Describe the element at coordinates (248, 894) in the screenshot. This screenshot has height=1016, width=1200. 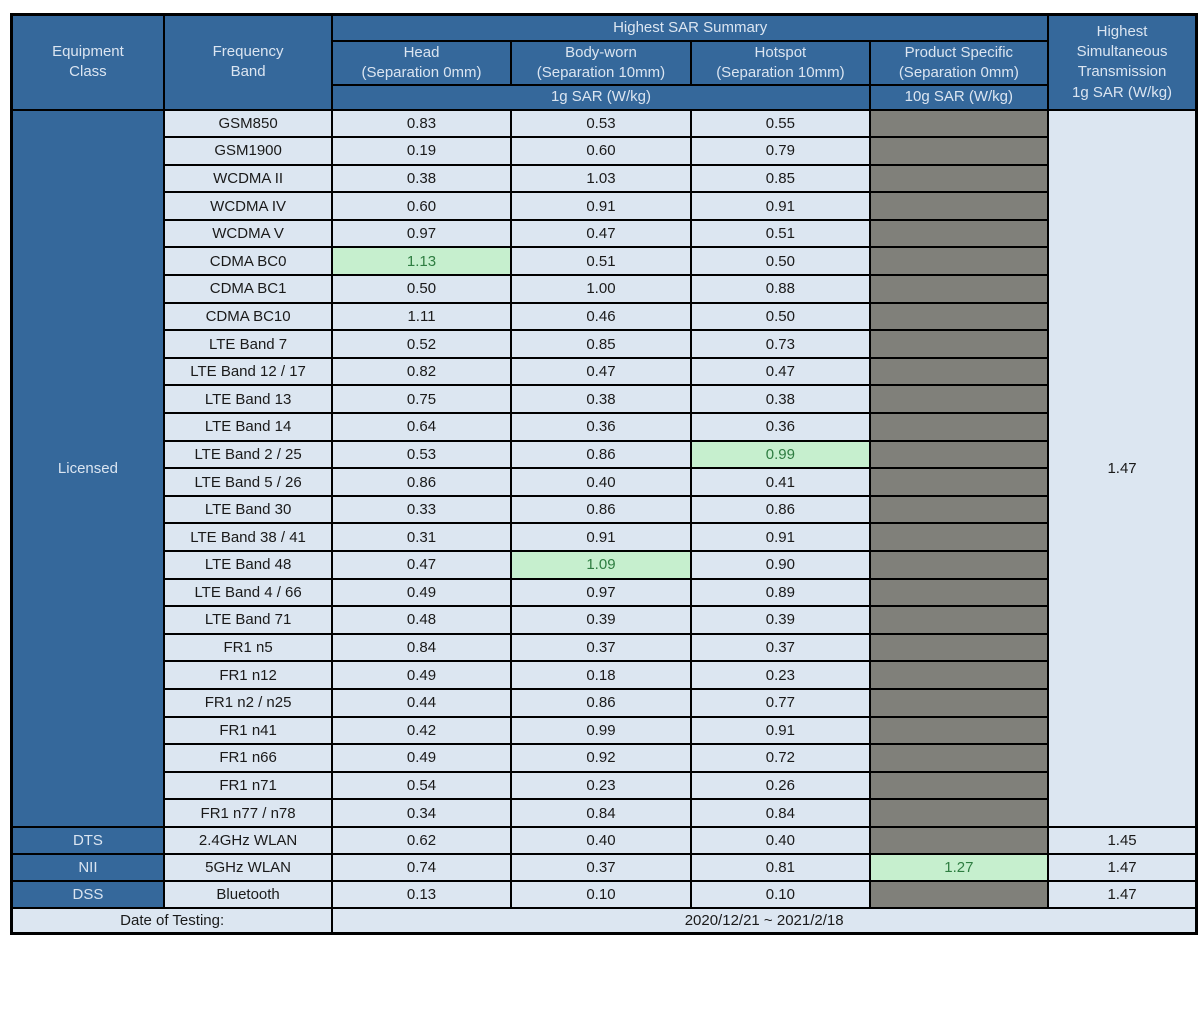
I see `frequency-band-cell: Bluetooth` at that location.